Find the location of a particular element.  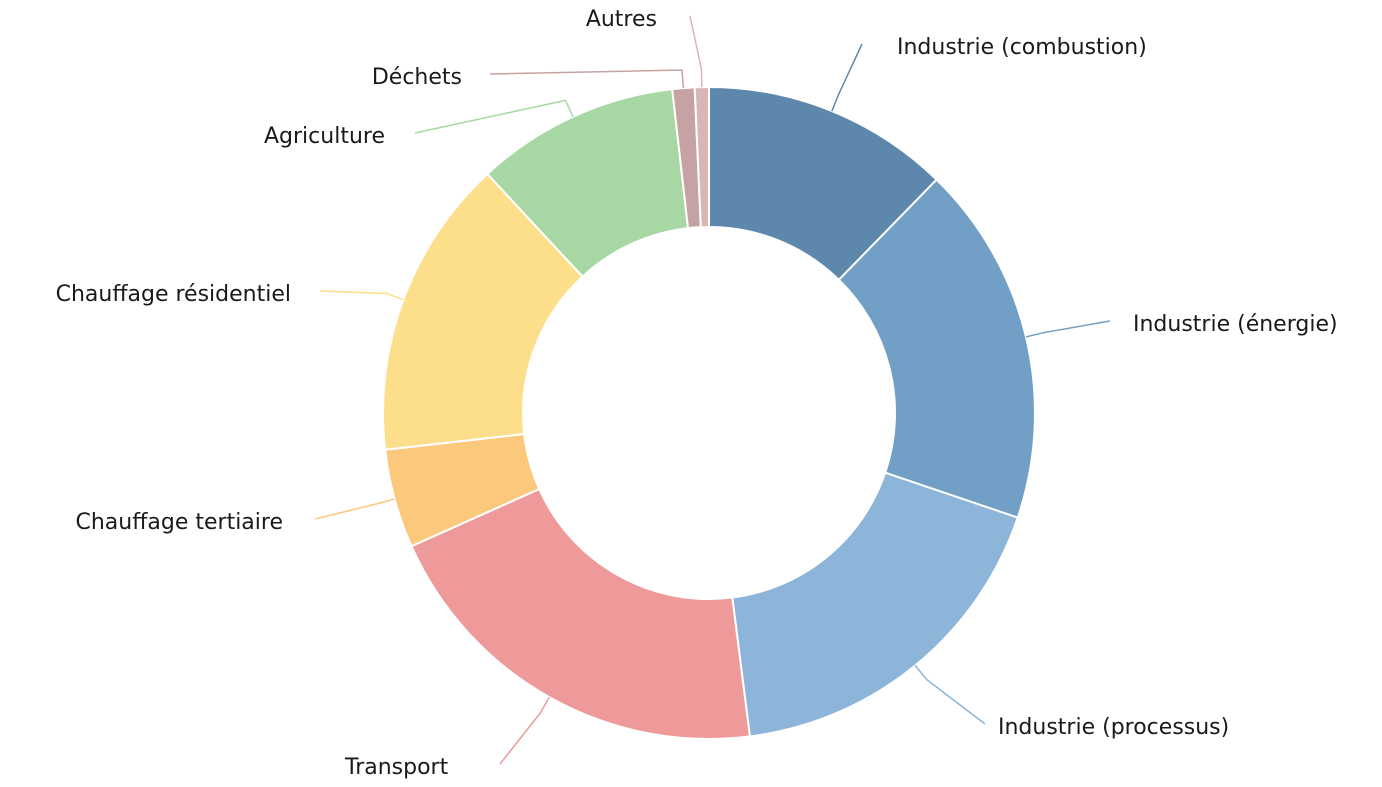

slice-label: Industrie (combustion) is located at coordinates (1022, 47).